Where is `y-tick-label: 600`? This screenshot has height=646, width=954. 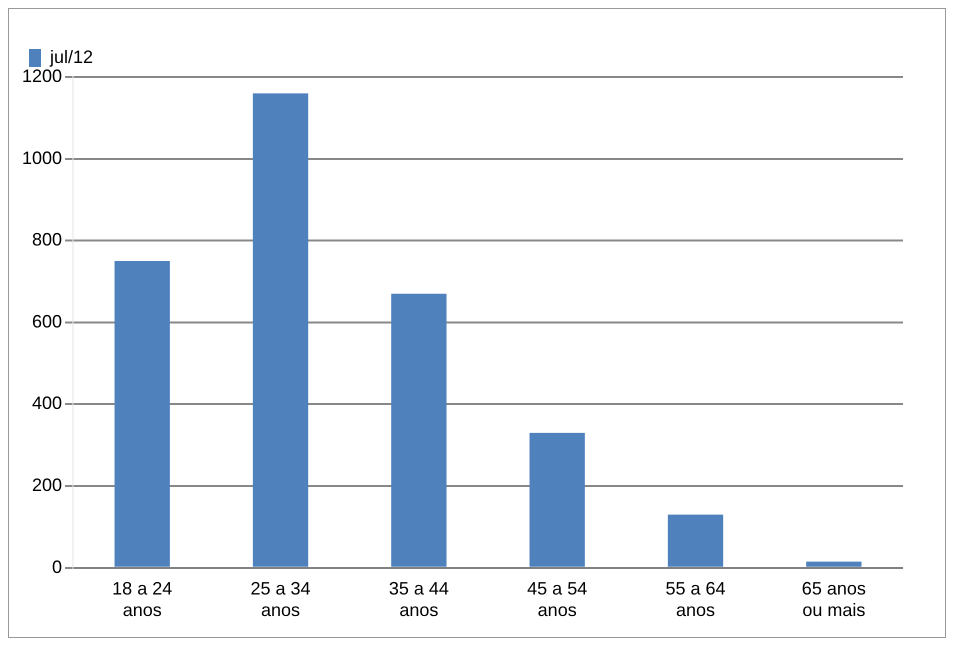
y-tick-label: 600 is located at coordinates (47, 321).